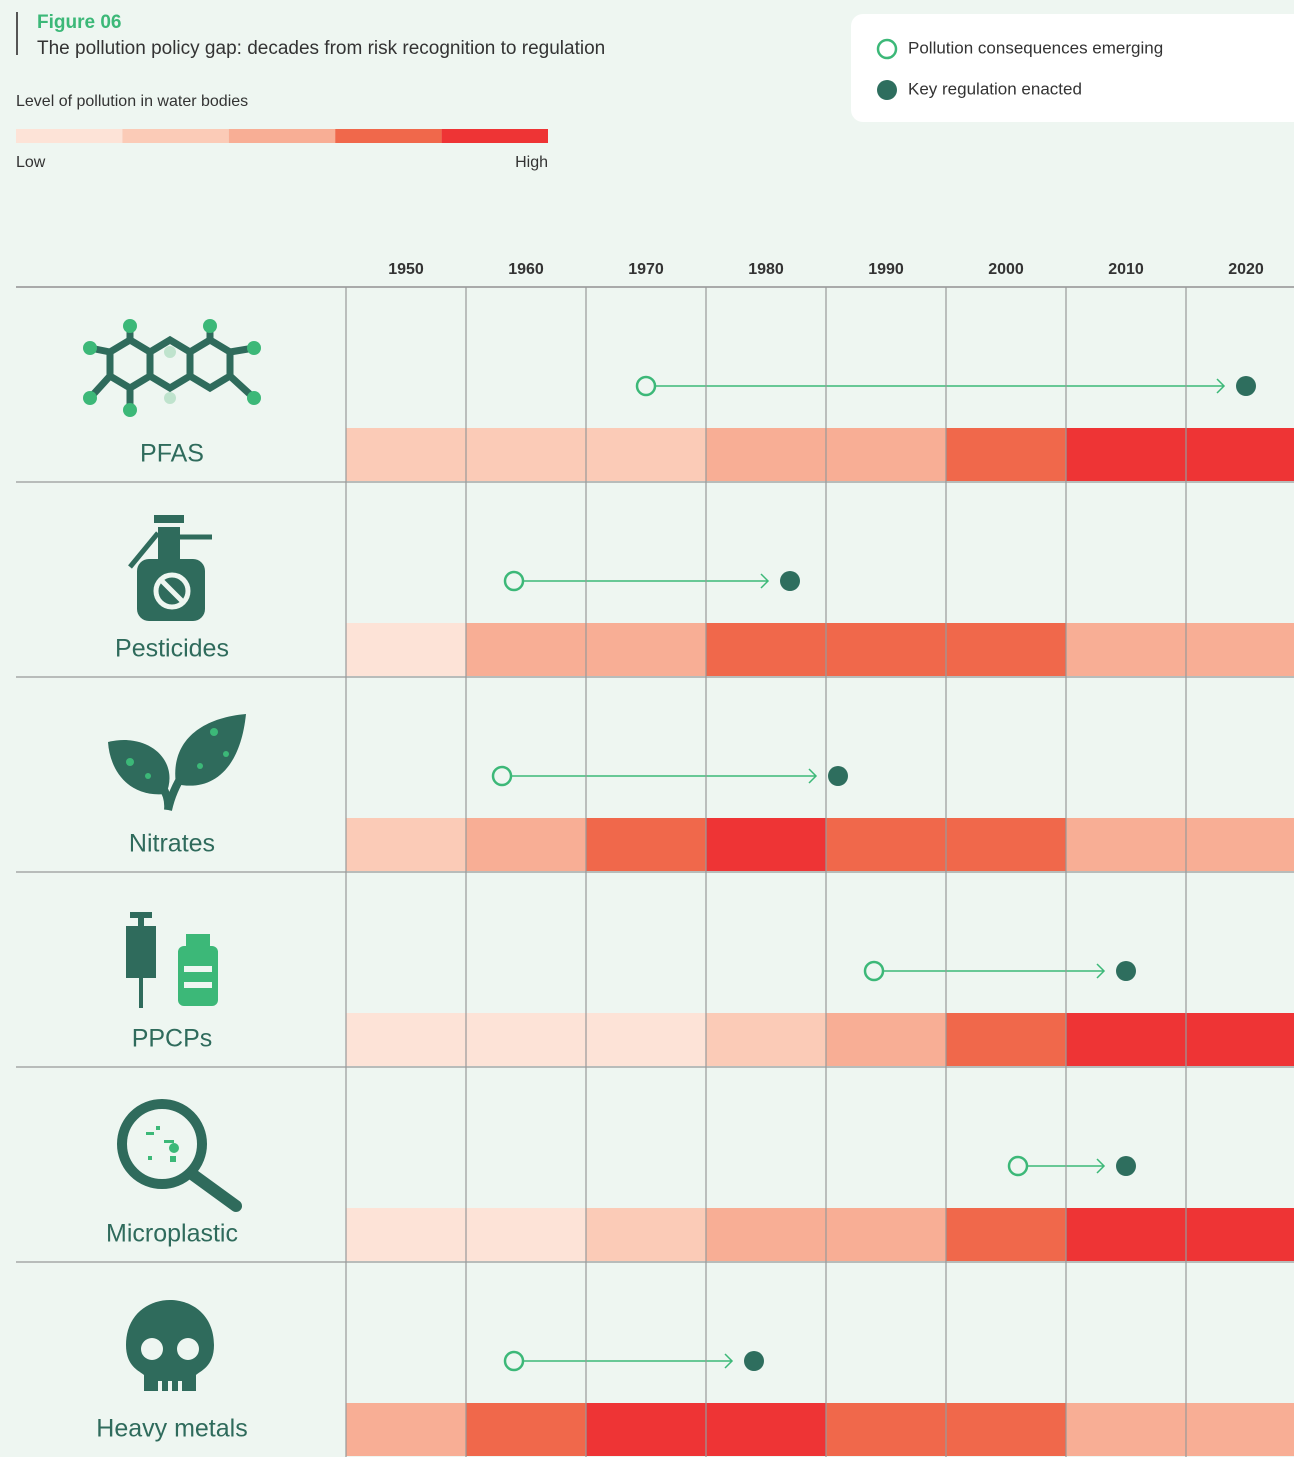 Image resolution: width=1294 pixels, height=1457 pixels. I want to click on scale-low: Low, so click(31, 162).